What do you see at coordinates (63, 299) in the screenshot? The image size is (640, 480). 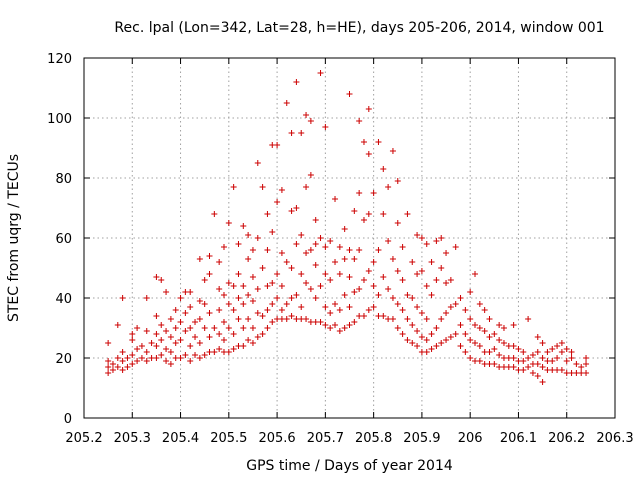 I see `y-tick-label: 40` at bounding box center [63, 299].